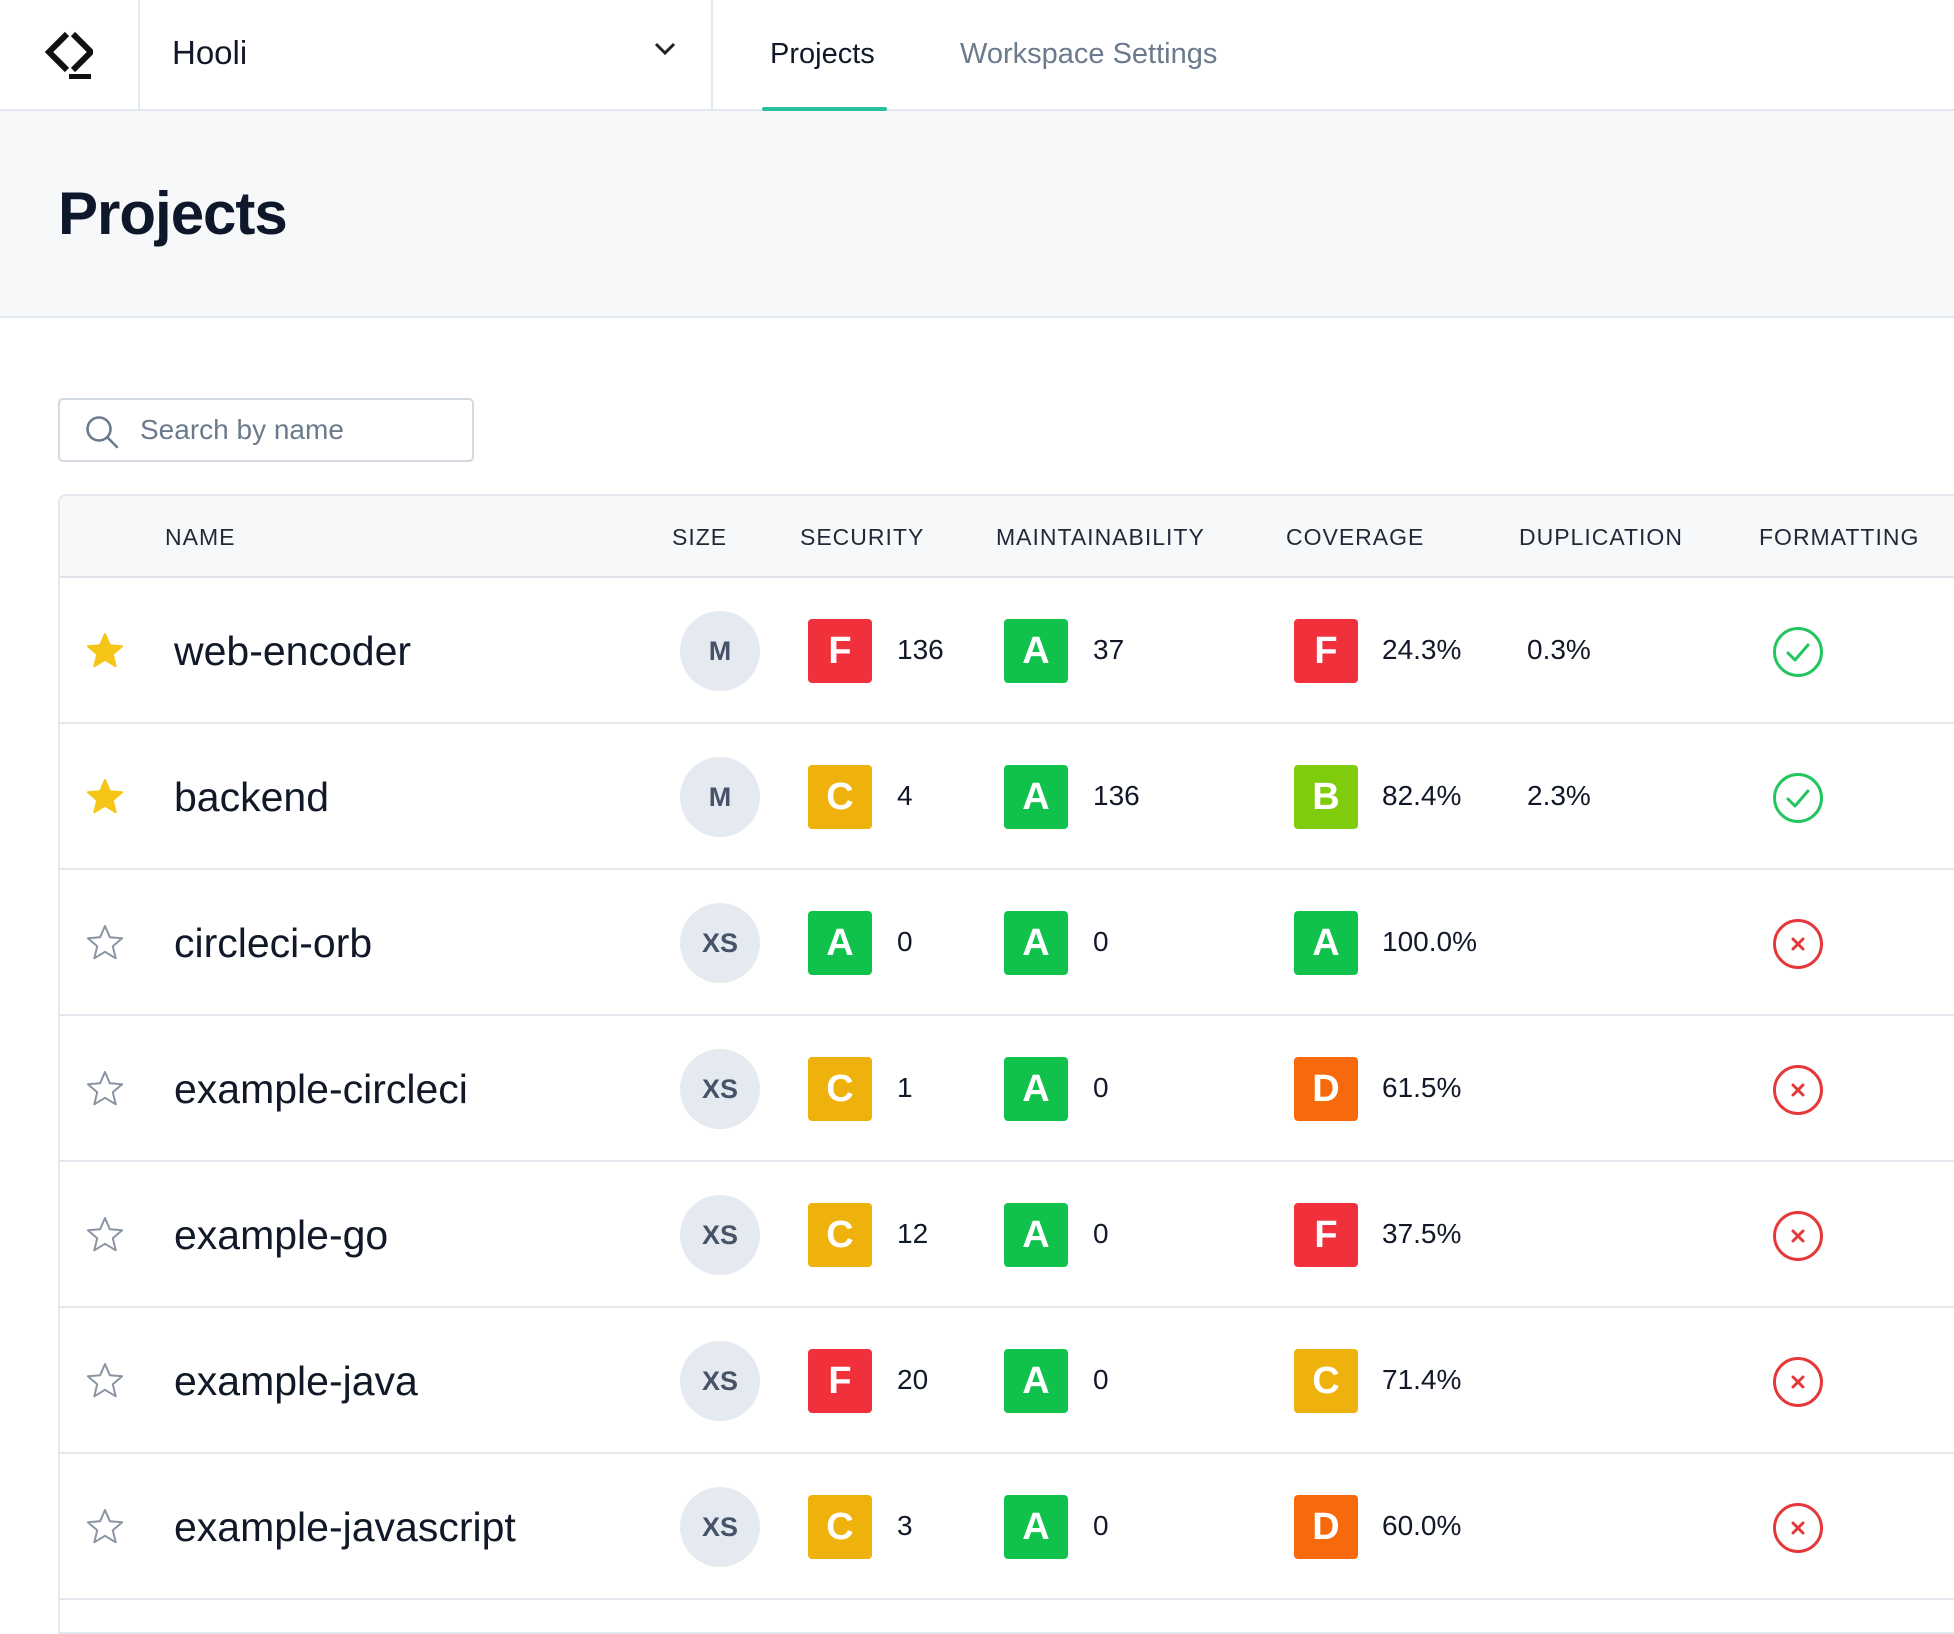 This screenshot has height=1634, width=1954. What do you see at coordinates (1422, 1379) in the screenshot?
I see `coverage-percent: 71.4%` at bounding box center [1422, 1379].